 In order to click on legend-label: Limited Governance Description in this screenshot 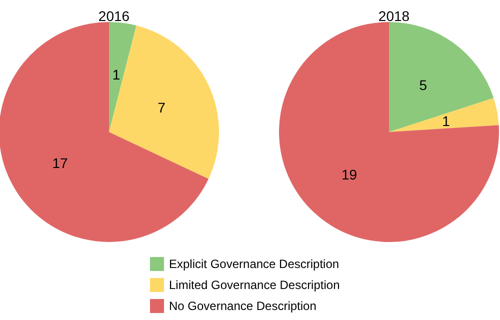, I will do `click(254, 285)`.